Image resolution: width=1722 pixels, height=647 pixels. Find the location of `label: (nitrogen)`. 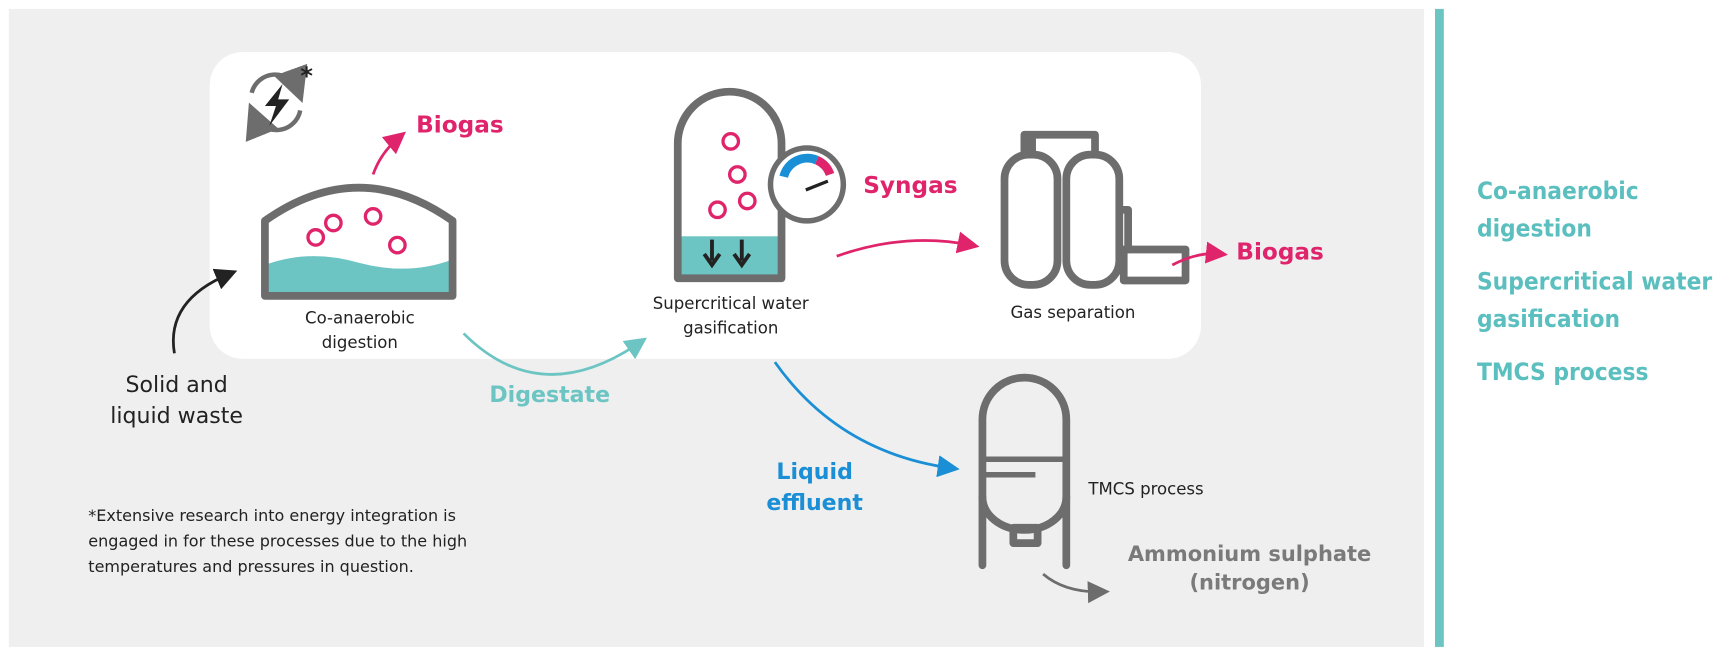

label: (nitrogen) is located at coordinates (1249, 583).